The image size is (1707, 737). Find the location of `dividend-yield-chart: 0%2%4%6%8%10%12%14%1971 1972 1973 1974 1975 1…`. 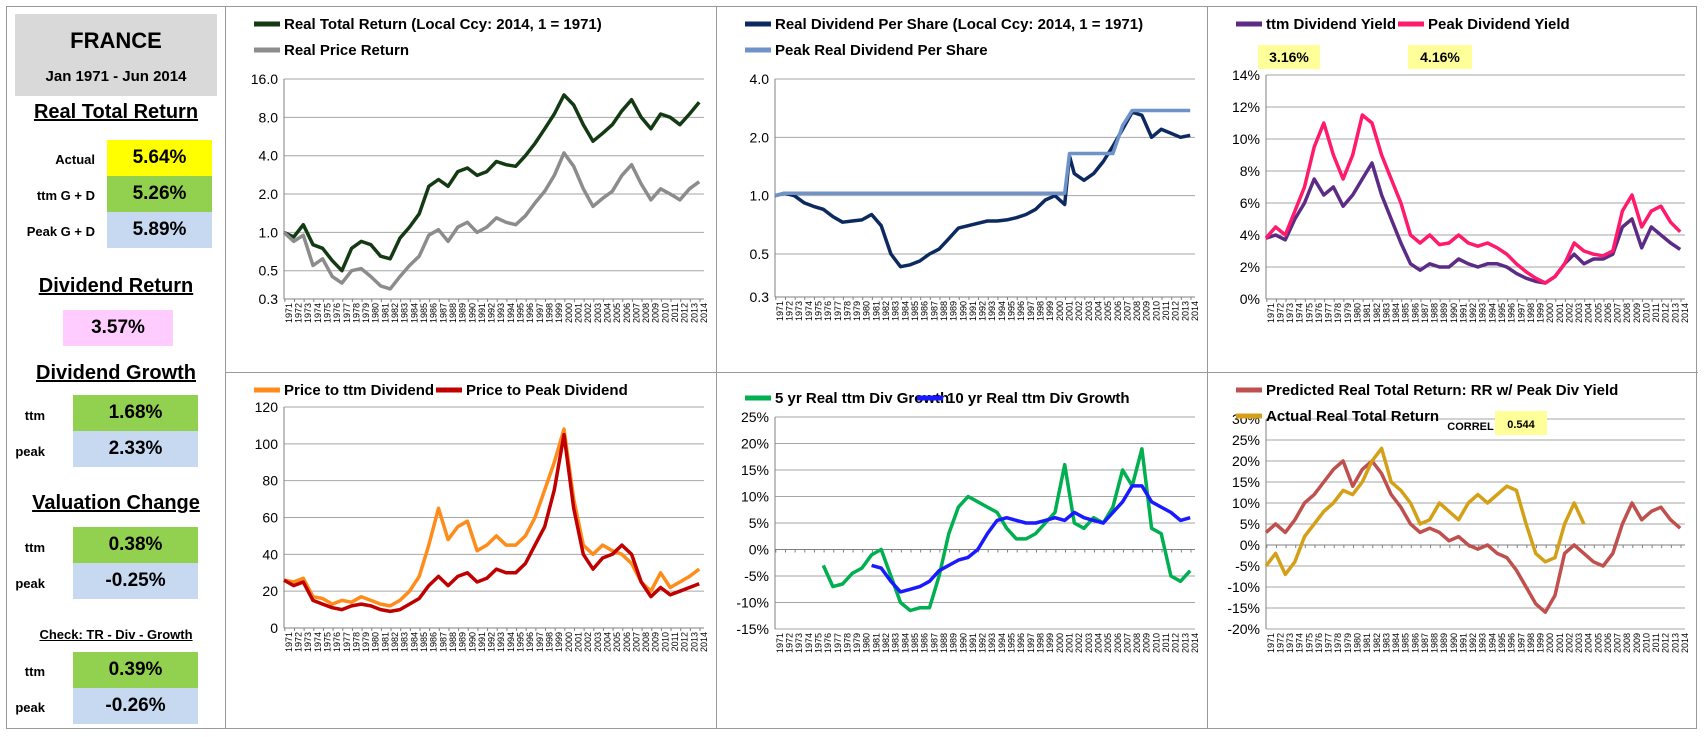

dividend-yield-chart: 0%2%4%6%8%10%12%14%1971 1972 1973 1974 1975 1… is located at coordinates (1461, 169).